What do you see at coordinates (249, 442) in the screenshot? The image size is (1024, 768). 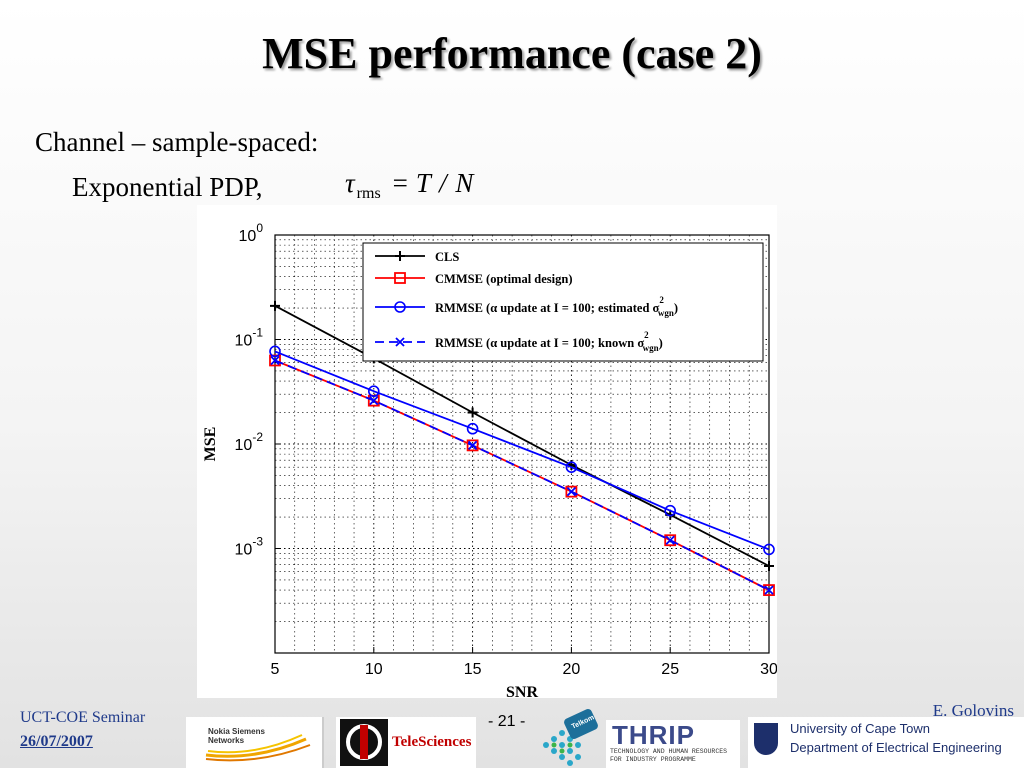 I see `y-tick-label: 10⁻²` at bounding box center [249, 442].